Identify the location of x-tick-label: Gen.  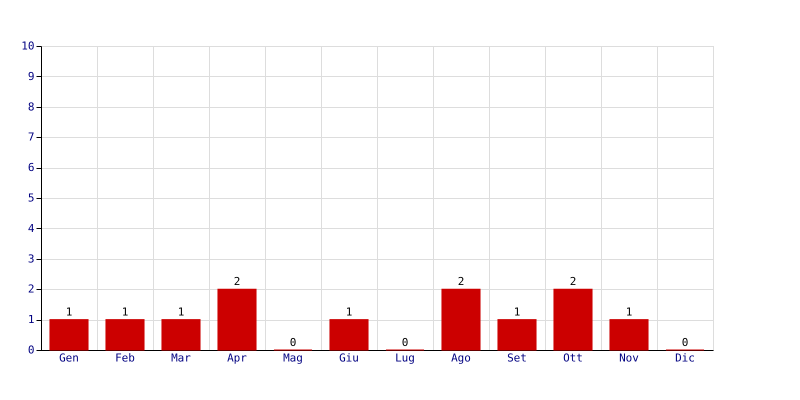
(69, 358).